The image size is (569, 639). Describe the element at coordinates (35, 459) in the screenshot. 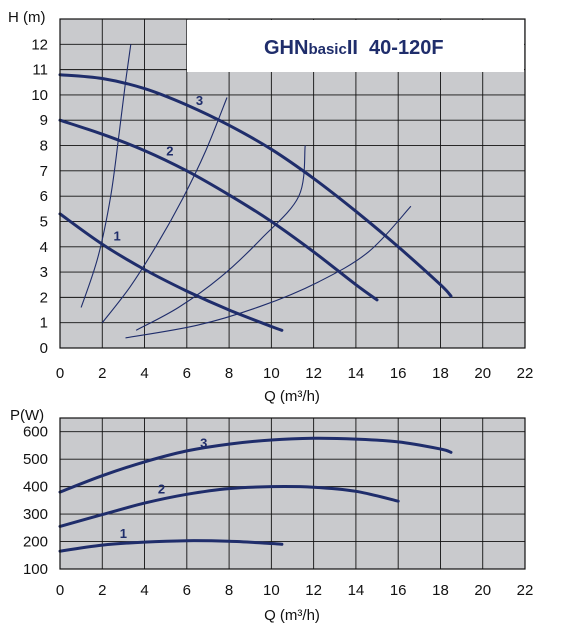

I see `y-tick-label: 500` at that location.